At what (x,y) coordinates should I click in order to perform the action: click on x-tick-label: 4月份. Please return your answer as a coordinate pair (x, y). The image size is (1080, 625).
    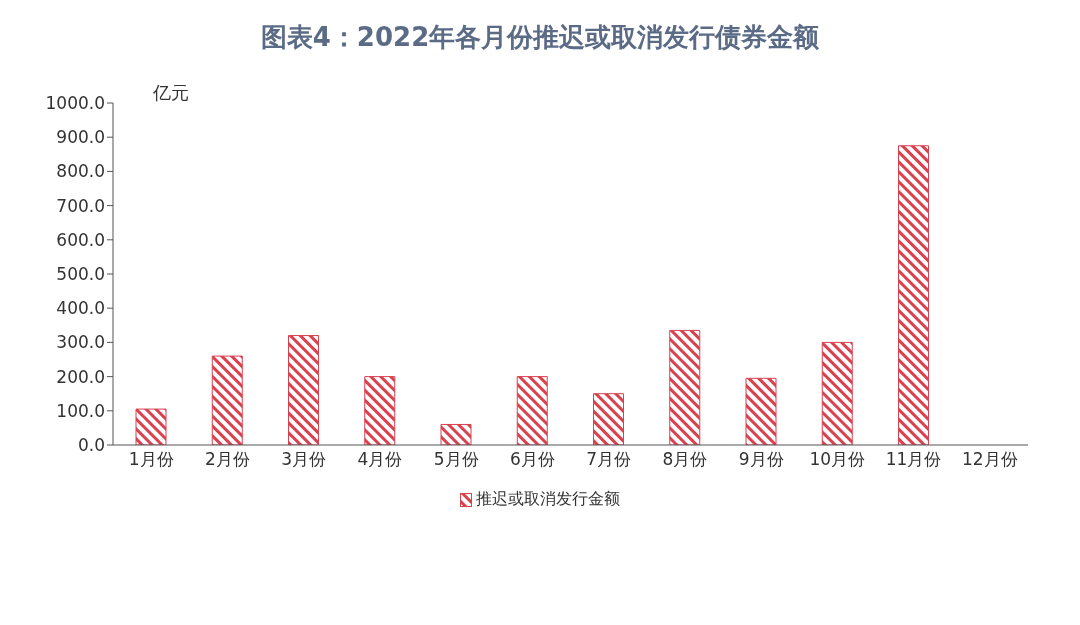
    Looking at the image, I should click on (380, 459).